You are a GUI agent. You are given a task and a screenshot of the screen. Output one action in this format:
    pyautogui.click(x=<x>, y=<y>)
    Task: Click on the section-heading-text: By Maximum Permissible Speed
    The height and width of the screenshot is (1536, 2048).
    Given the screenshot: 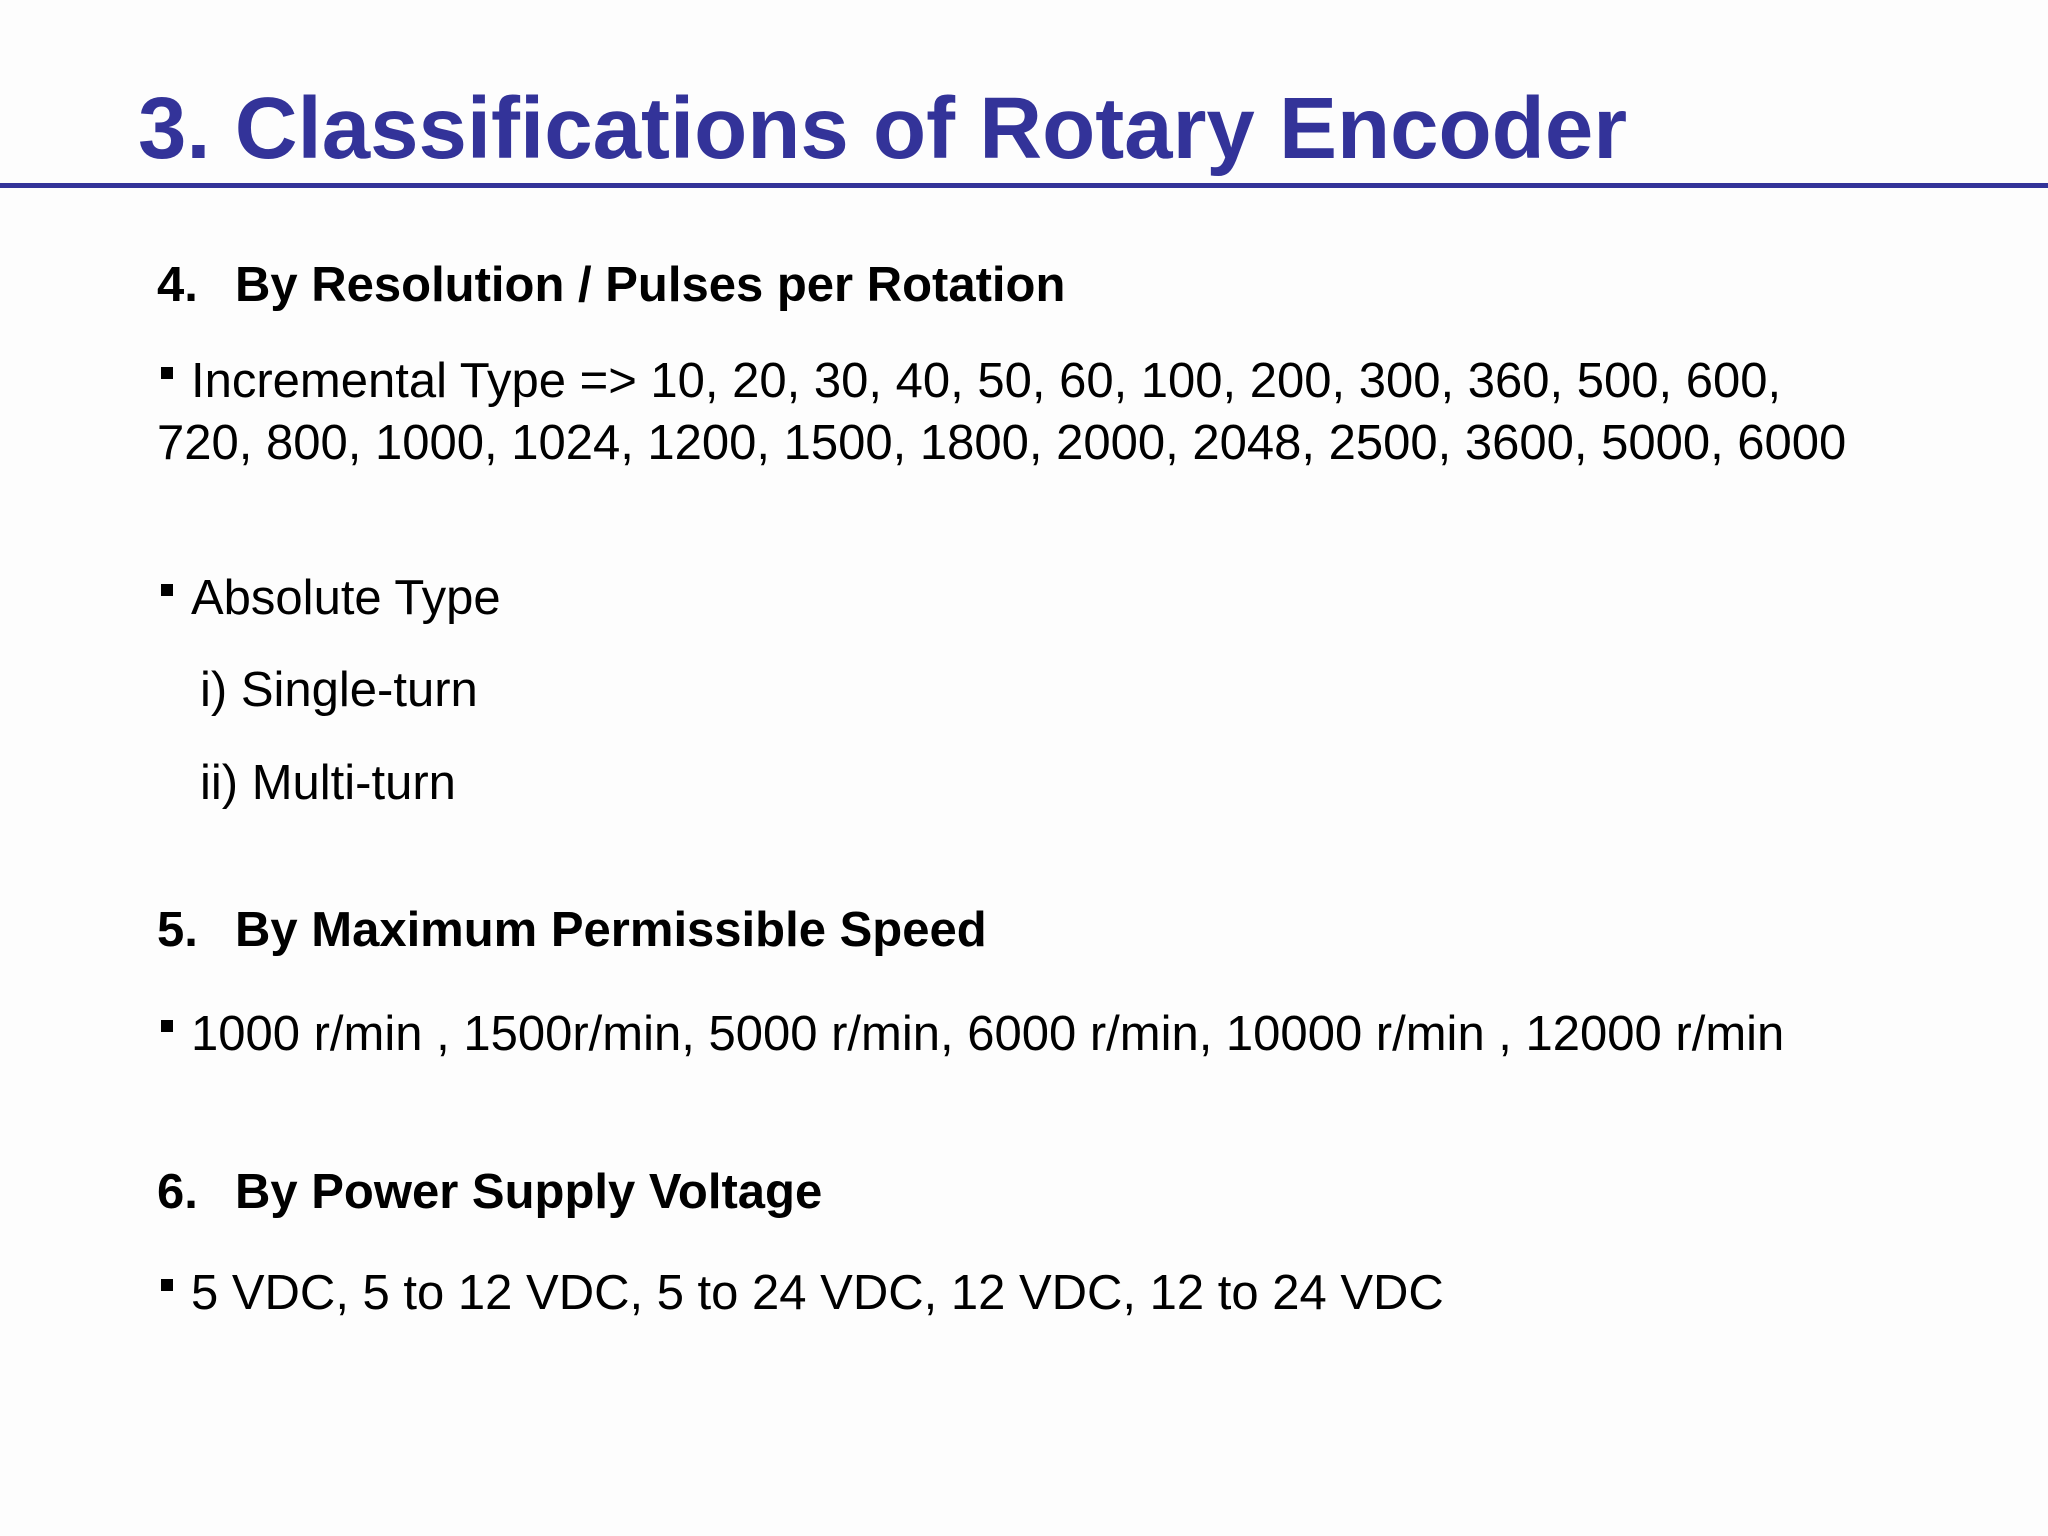 What is the action you would take?
    pyautogui.click(x=611, y=930)
    